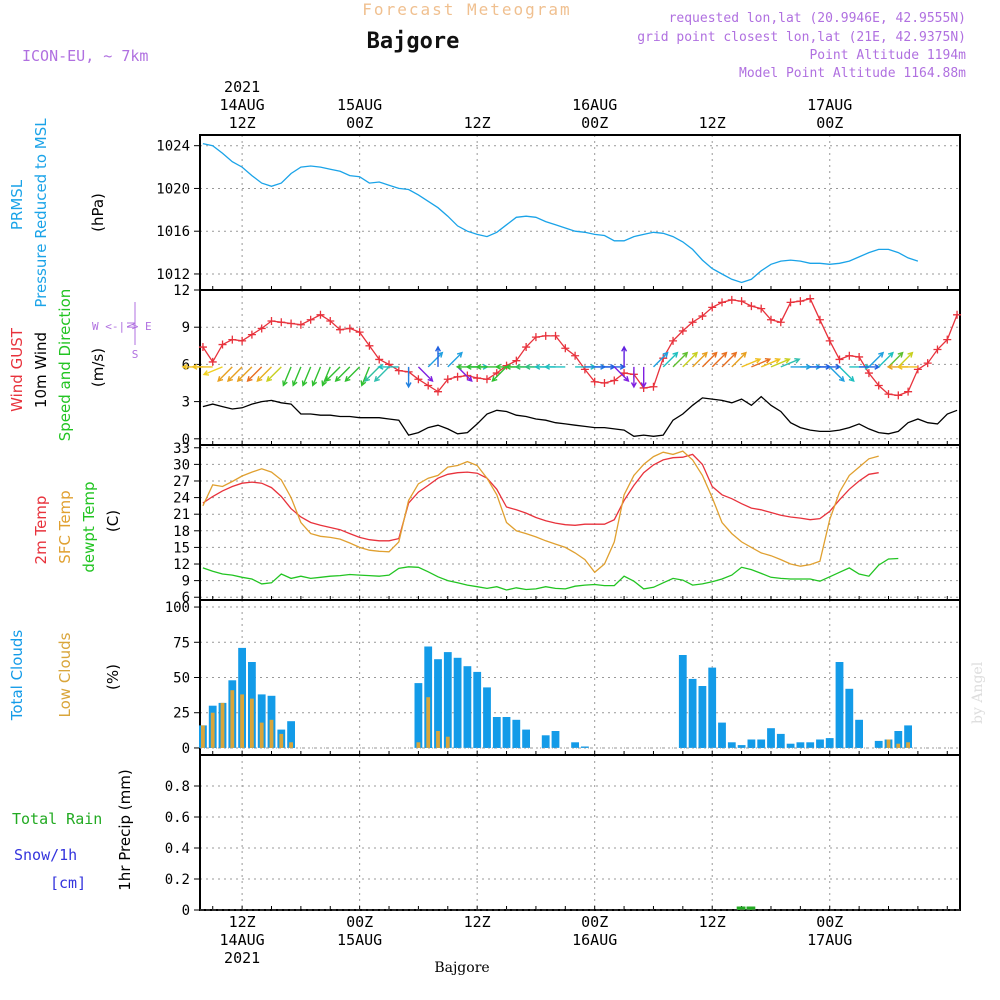 The width and height of the screenshot is (1000, 1000). What do you see at coordinates (580, 347) in the screenshot?
I see `series-wind-gust` at bounding box center [580, 347].